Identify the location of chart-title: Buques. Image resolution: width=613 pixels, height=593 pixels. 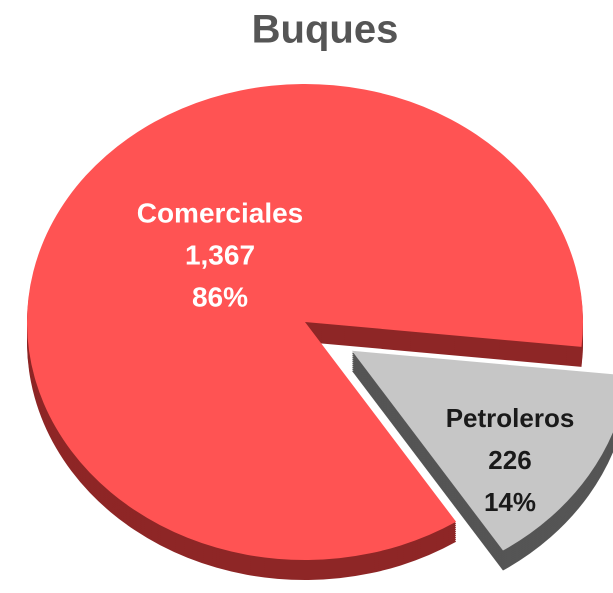
(325, 30).